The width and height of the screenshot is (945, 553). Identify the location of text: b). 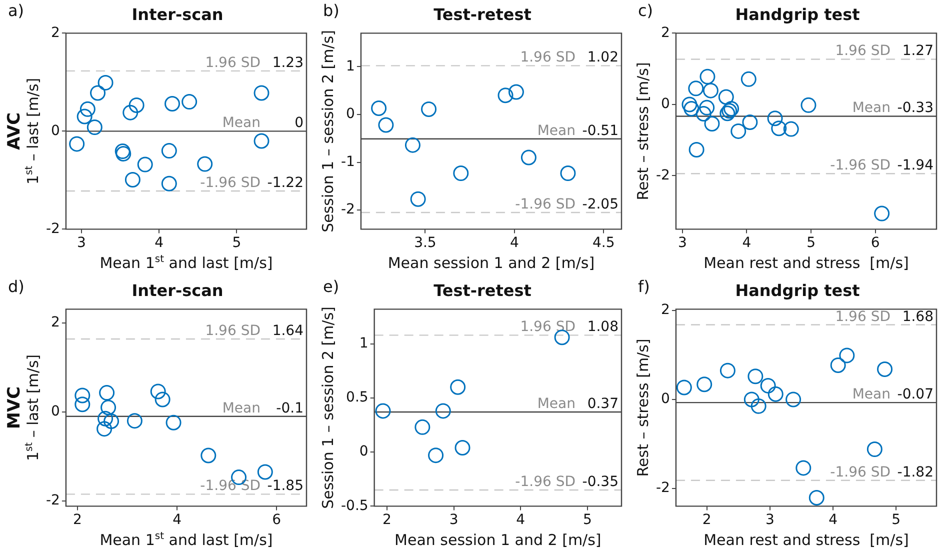
(331, 10).